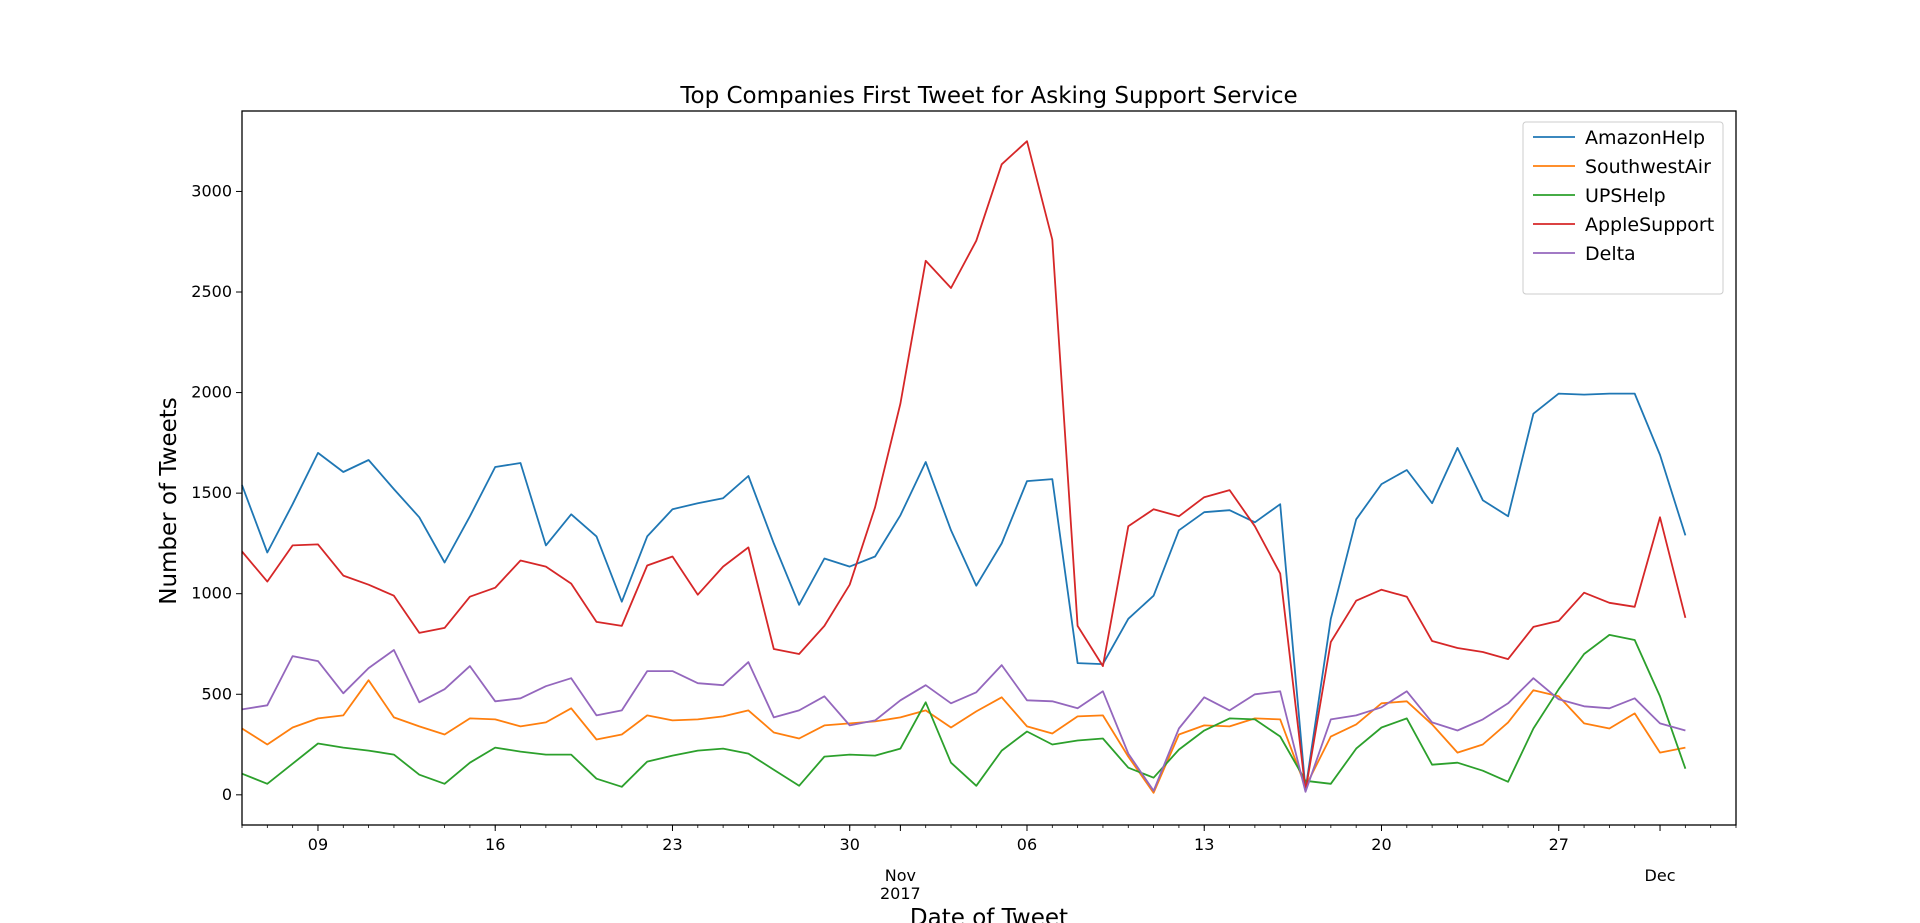 This screenshot has height=923, width=1920. I want to click on legend-label: AppleSupport, so click(1649, 225).